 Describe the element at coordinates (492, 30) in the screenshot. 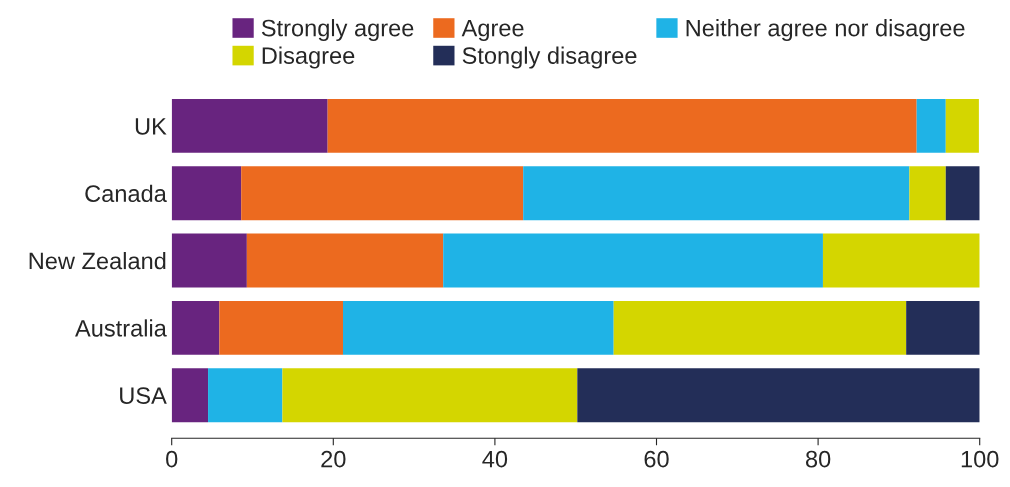

I see `legend-label: Agree` at that location.